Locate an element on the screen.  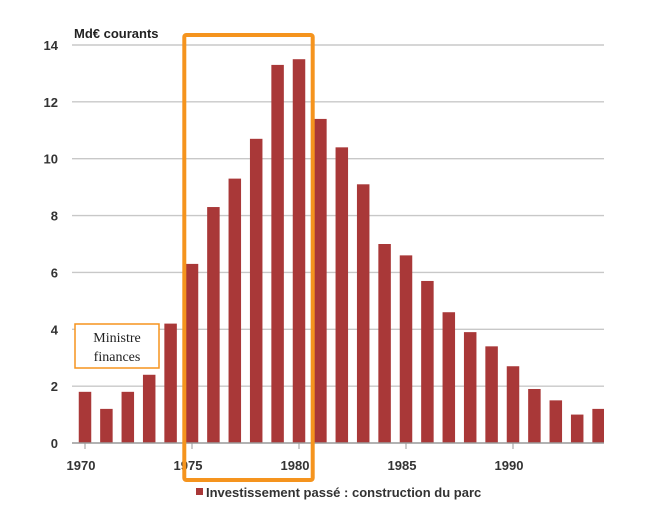
annotation-border is located at coordinates (117, 346).